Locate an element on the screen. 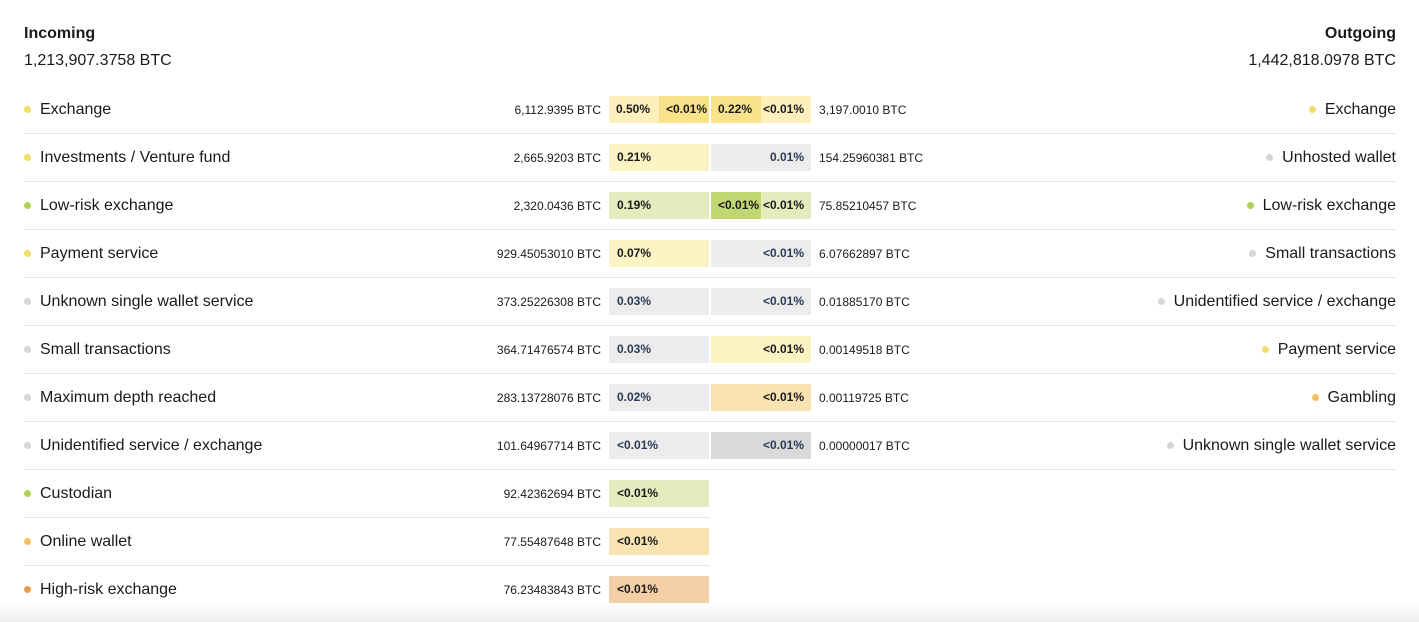  incoming-category-label: Investments / Venture fund is located at coordinates (135, 157).